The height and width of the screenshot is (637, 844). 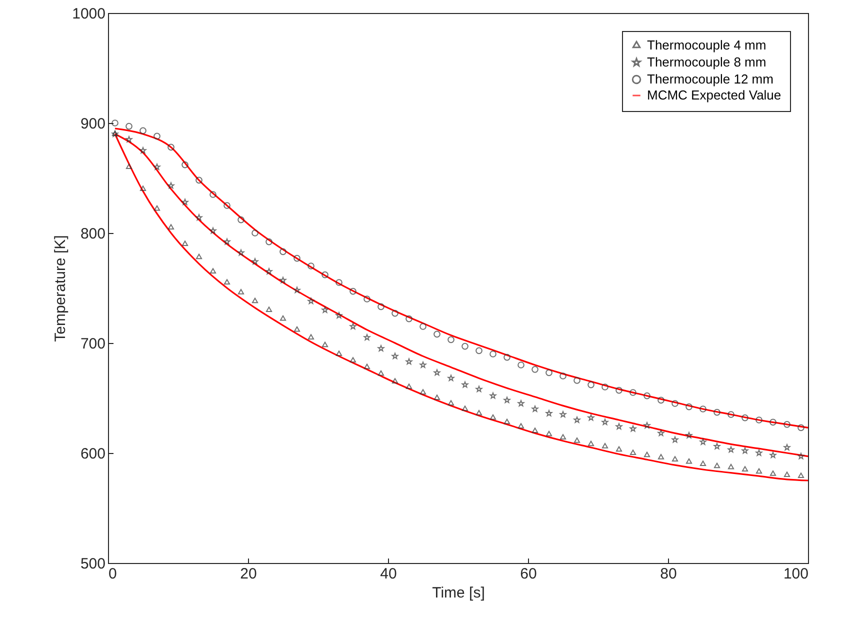 What do you see at coordinates (710, 79) in the screenshot?
I see `legend-label: Thermocouple 12 mm` at bounding box center [710, 79].